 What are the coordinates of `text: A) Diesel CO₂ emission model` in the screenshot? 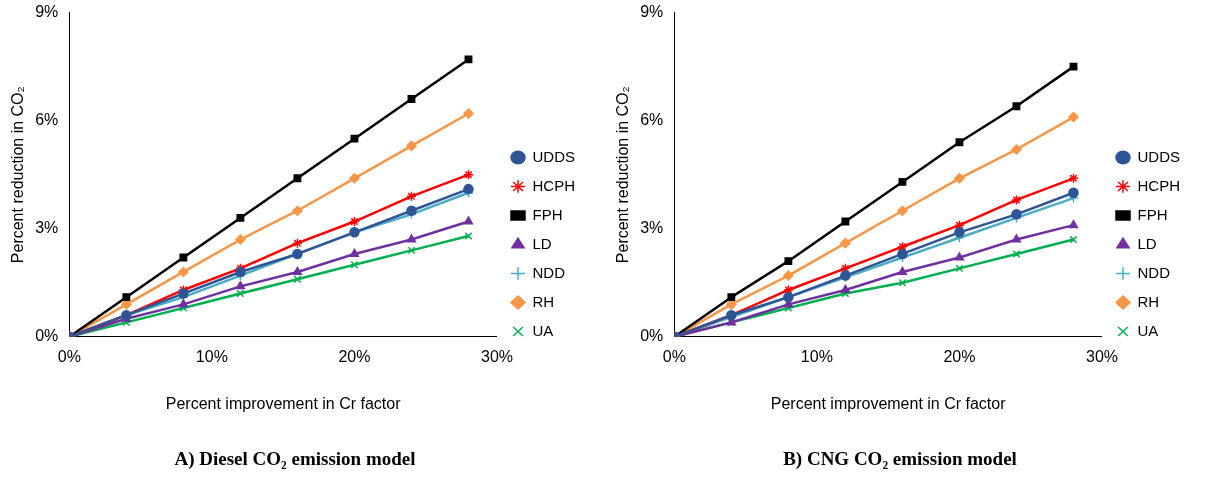 It's located at (295, 458).